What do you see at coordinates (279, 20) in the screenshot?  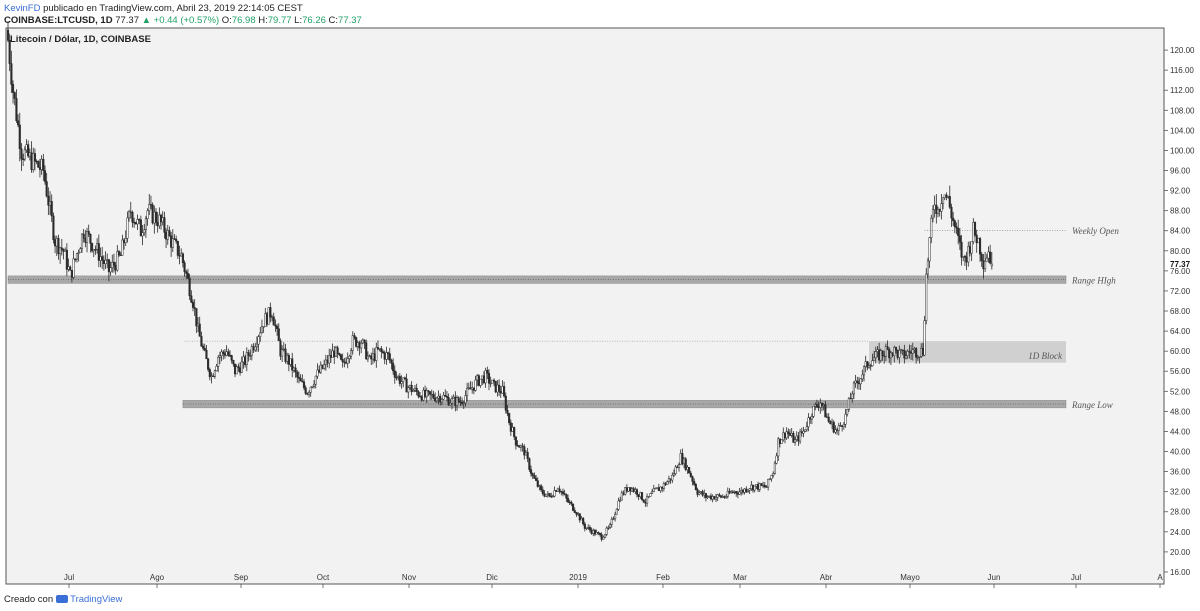 I see `high-value: 79.77` at bounding box center [279, 20].